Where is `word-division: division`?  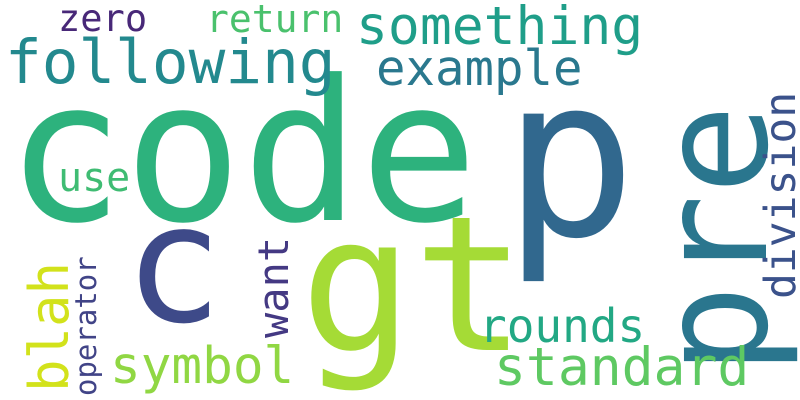
word-division: division is located at coordinates (778, 195).